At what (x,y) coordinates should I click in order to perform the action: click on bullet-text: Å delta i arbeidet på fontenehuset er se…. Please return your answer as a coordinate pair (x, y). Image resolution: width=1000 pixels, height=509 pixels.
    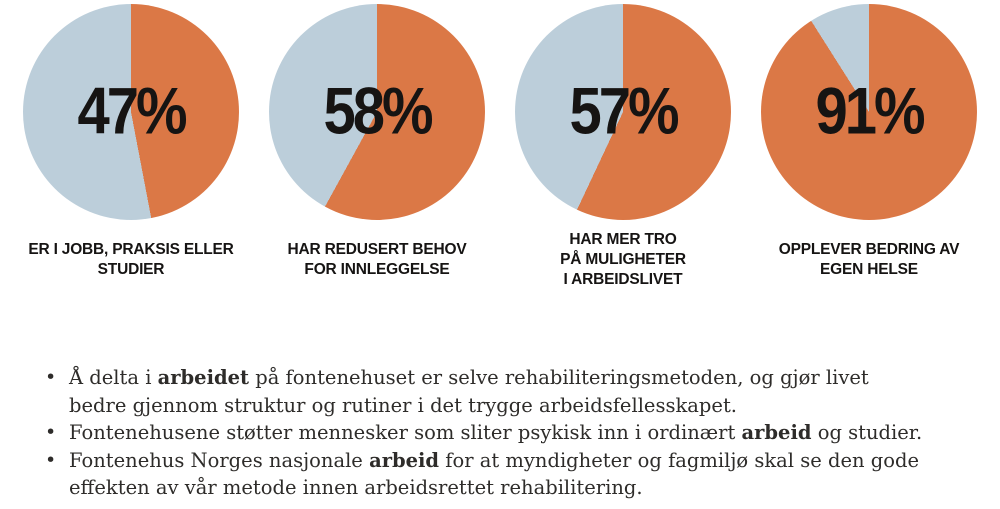
    Looking at the image, I should click on (469, 391).